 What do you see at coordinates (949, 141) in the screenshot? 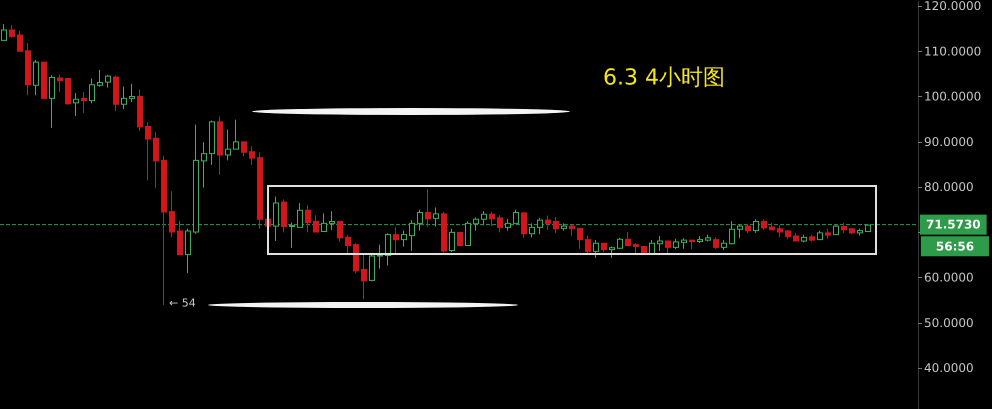
I see `y-tick-label: 90.0000` at bounding box center [949, 141].